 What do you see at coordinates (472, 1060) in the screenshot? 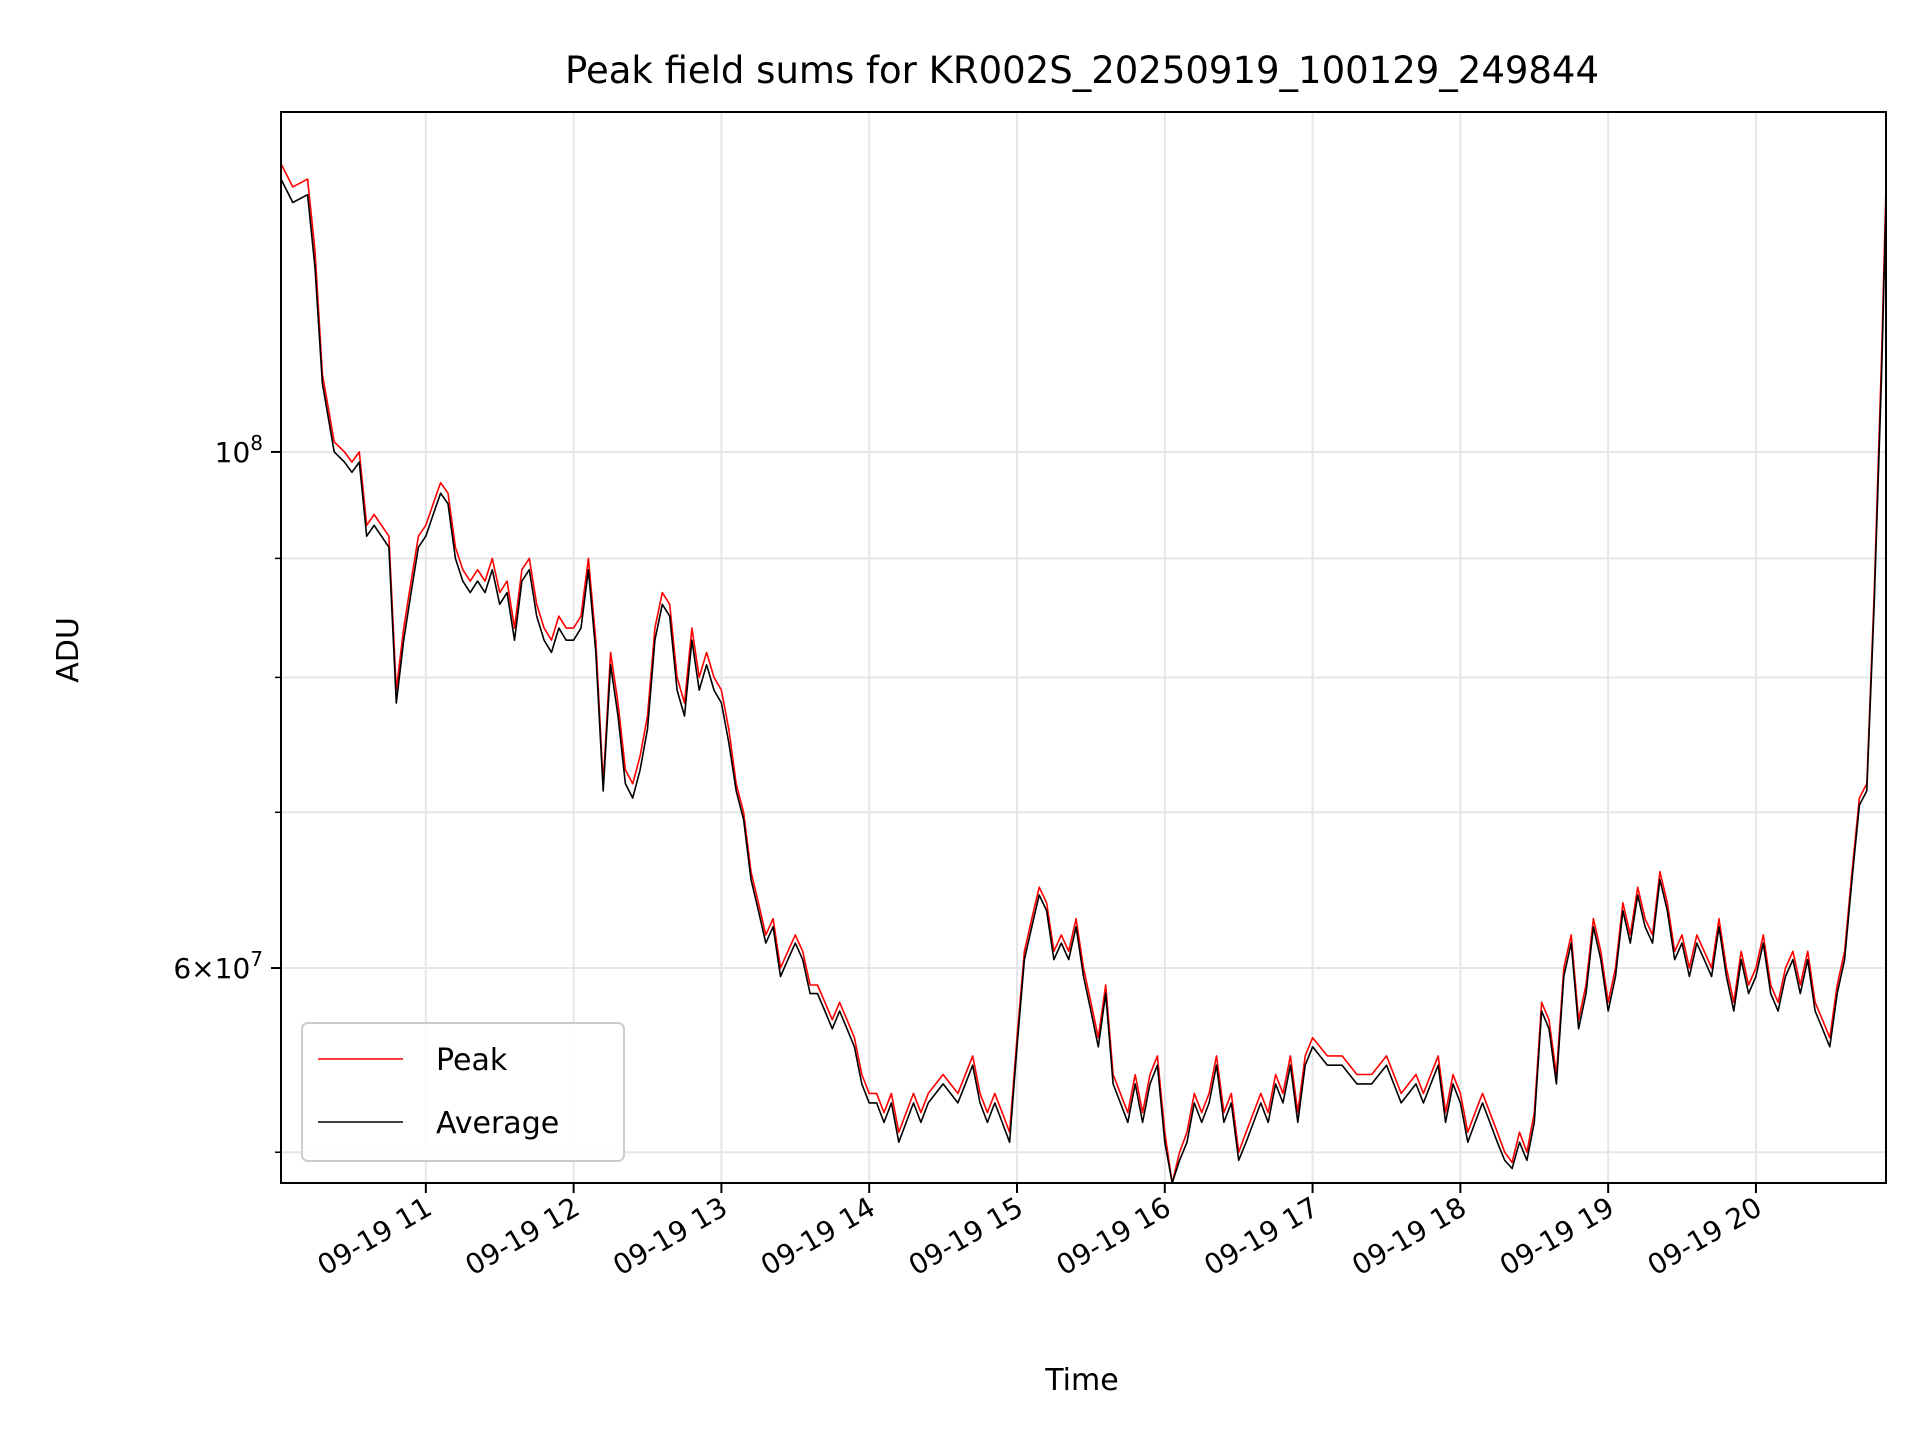
I see `legend-label-peak: Peak` at bounding box center [472, 1060].